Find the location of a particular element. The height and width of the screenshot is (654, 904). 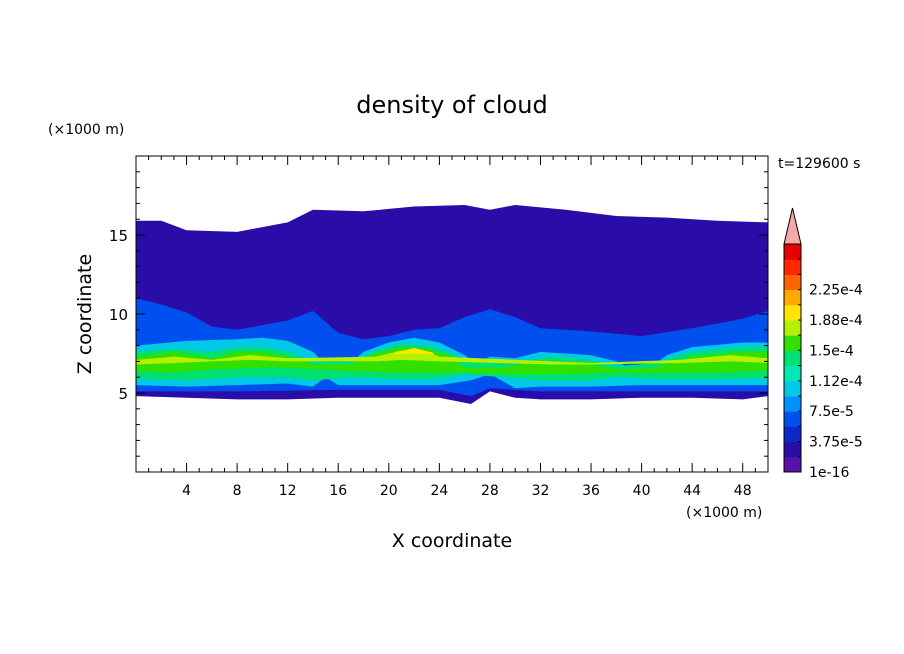

x-tick-label: 16 is located at coordinates (338, 491).